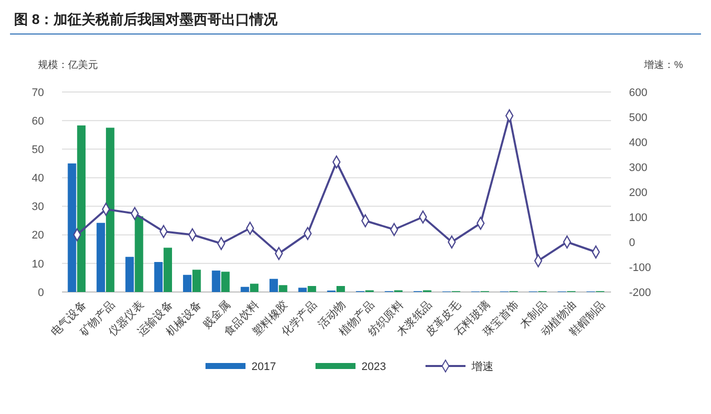 This screenshot has width=711, height=414. I want to click on y2-tick-label: 400, so click(638, 142).